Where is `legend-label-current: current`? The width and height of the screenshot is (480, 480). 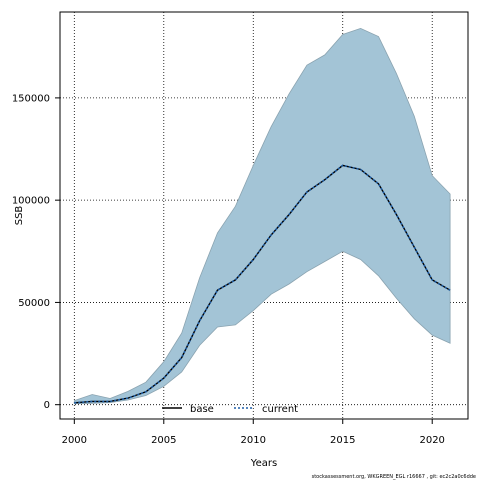 legend-label-current: current is located at coordinates (280, 409).